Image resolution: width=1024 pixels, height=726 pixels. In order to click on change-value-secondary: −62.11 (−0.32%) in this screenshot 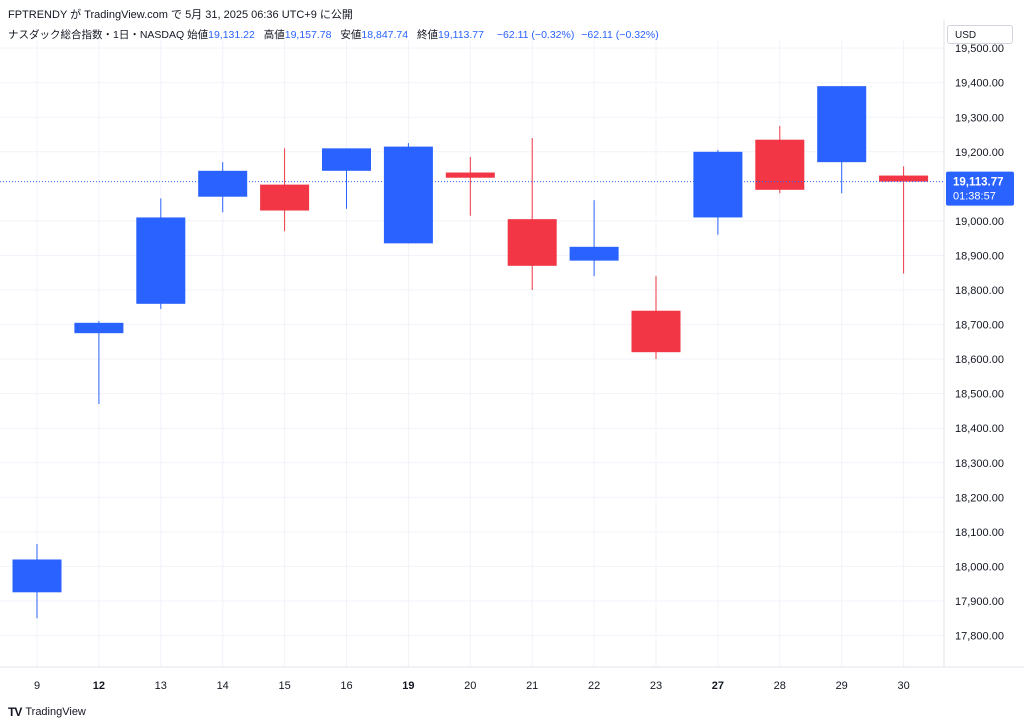, I will do `click(620, 35)`.